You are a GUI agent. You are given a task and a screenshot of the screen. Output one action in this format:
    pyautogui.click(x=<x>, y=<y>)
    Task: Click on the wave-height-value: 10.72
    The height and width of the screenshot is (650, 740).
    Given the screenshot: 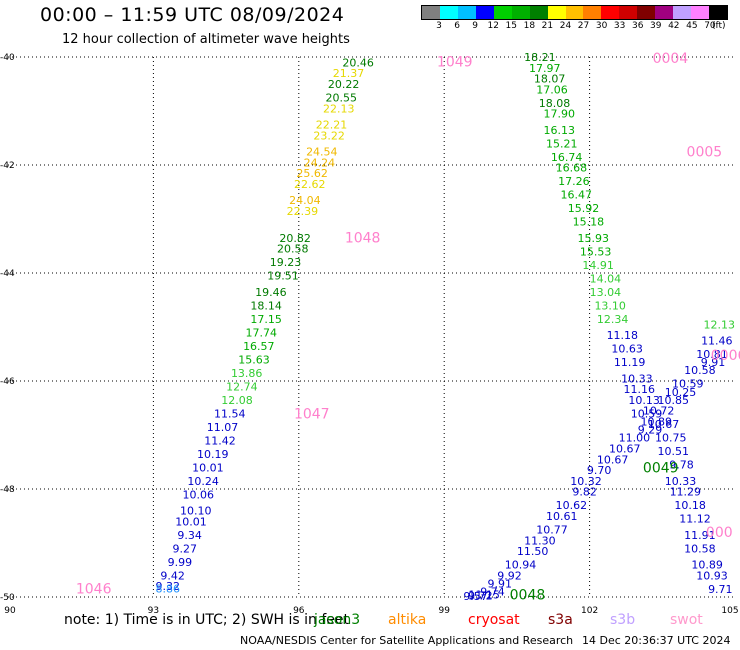 What is the action you would take?
    pyautogui.click(x=659, y=411)
    